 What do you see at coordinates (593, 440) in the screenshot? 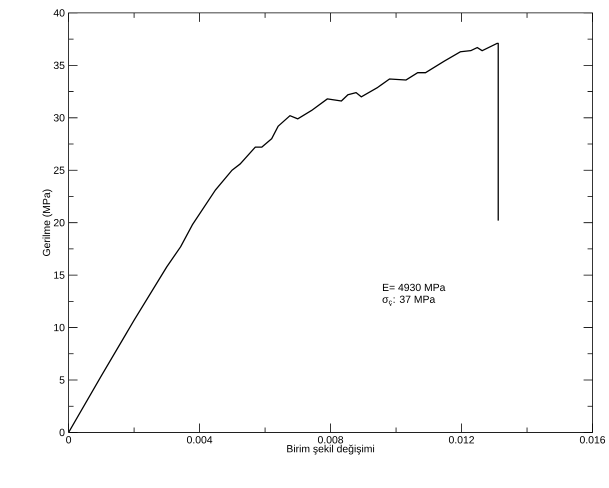
I see `x-tick-label: 0.016` at bounding box center [593, 440].